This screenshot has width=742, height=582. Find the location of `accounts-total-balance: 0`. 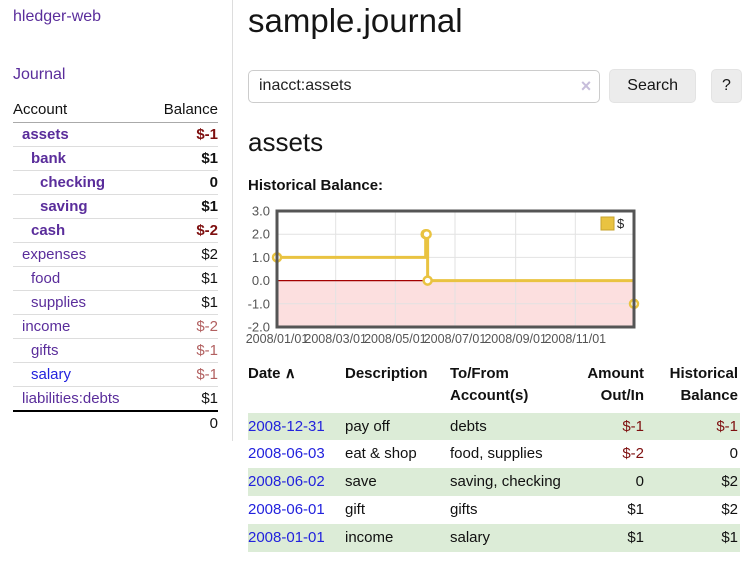

accounts-total-balance: 0 is located at coordinates (183, 422).